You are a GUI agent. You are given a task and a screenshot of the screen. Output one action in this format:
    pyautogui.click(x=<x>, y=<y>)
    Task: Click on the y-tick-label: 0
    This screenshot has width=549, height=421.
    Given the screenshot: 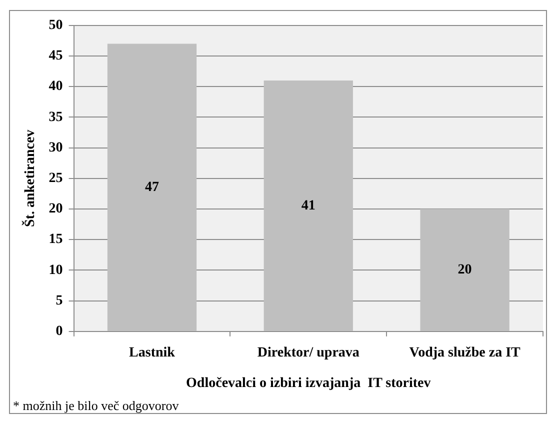 What is the action you would take?
    pyautogui.click(x=59, y=332)
    